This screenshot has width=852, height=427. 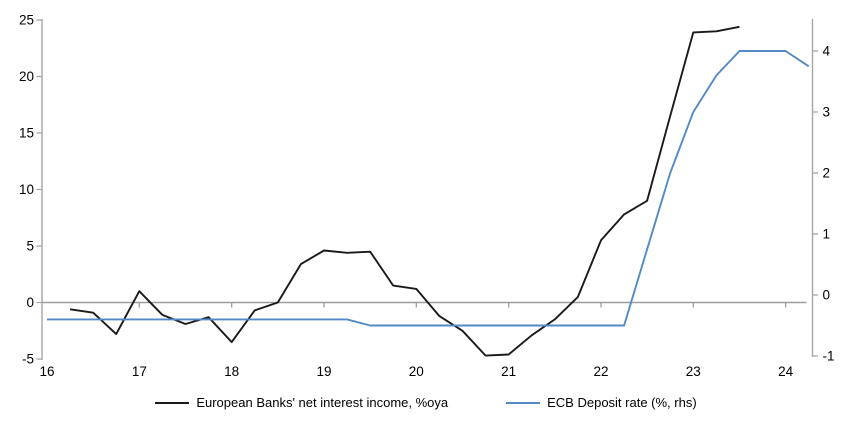 What do you see at coordinates (523, 402) in the screenshot?
I see `line-swatch-blue-icon` at bounding box center [523, 402].